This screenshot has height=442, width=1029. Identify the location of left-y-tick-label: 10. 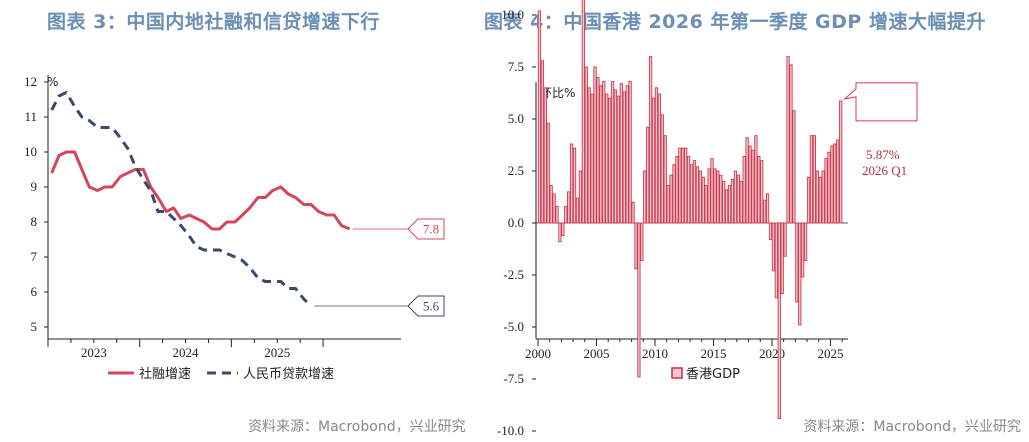
(30, 151).